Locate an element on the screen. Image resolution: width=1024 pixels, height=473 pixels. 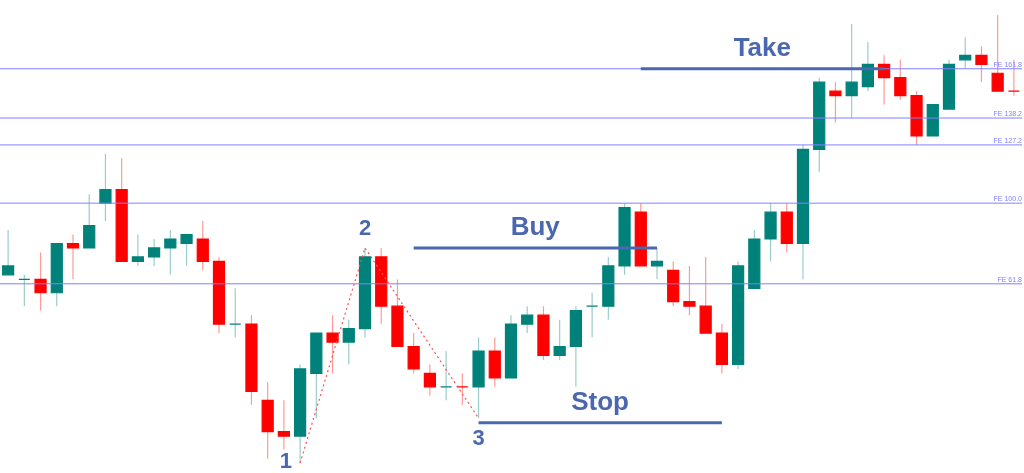
annotation: 2 is located at coordinates (365, 227).